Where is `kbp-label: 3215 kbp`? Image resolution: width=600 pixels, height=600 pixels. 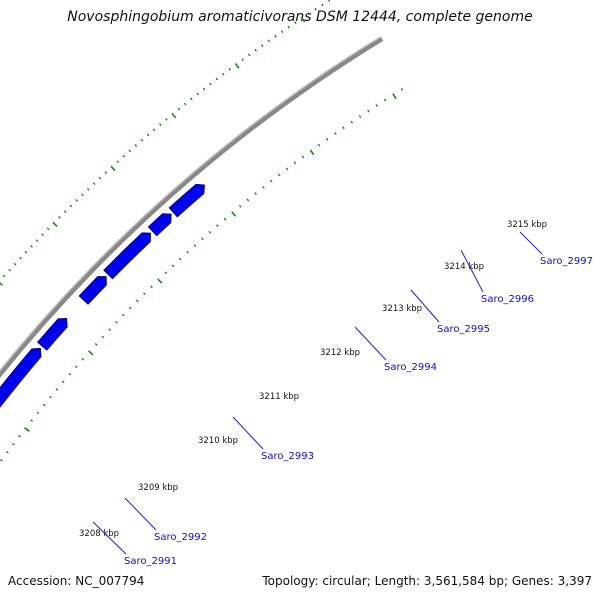 kbp-label: 3215 kbp is located at coordinates (527, 225).